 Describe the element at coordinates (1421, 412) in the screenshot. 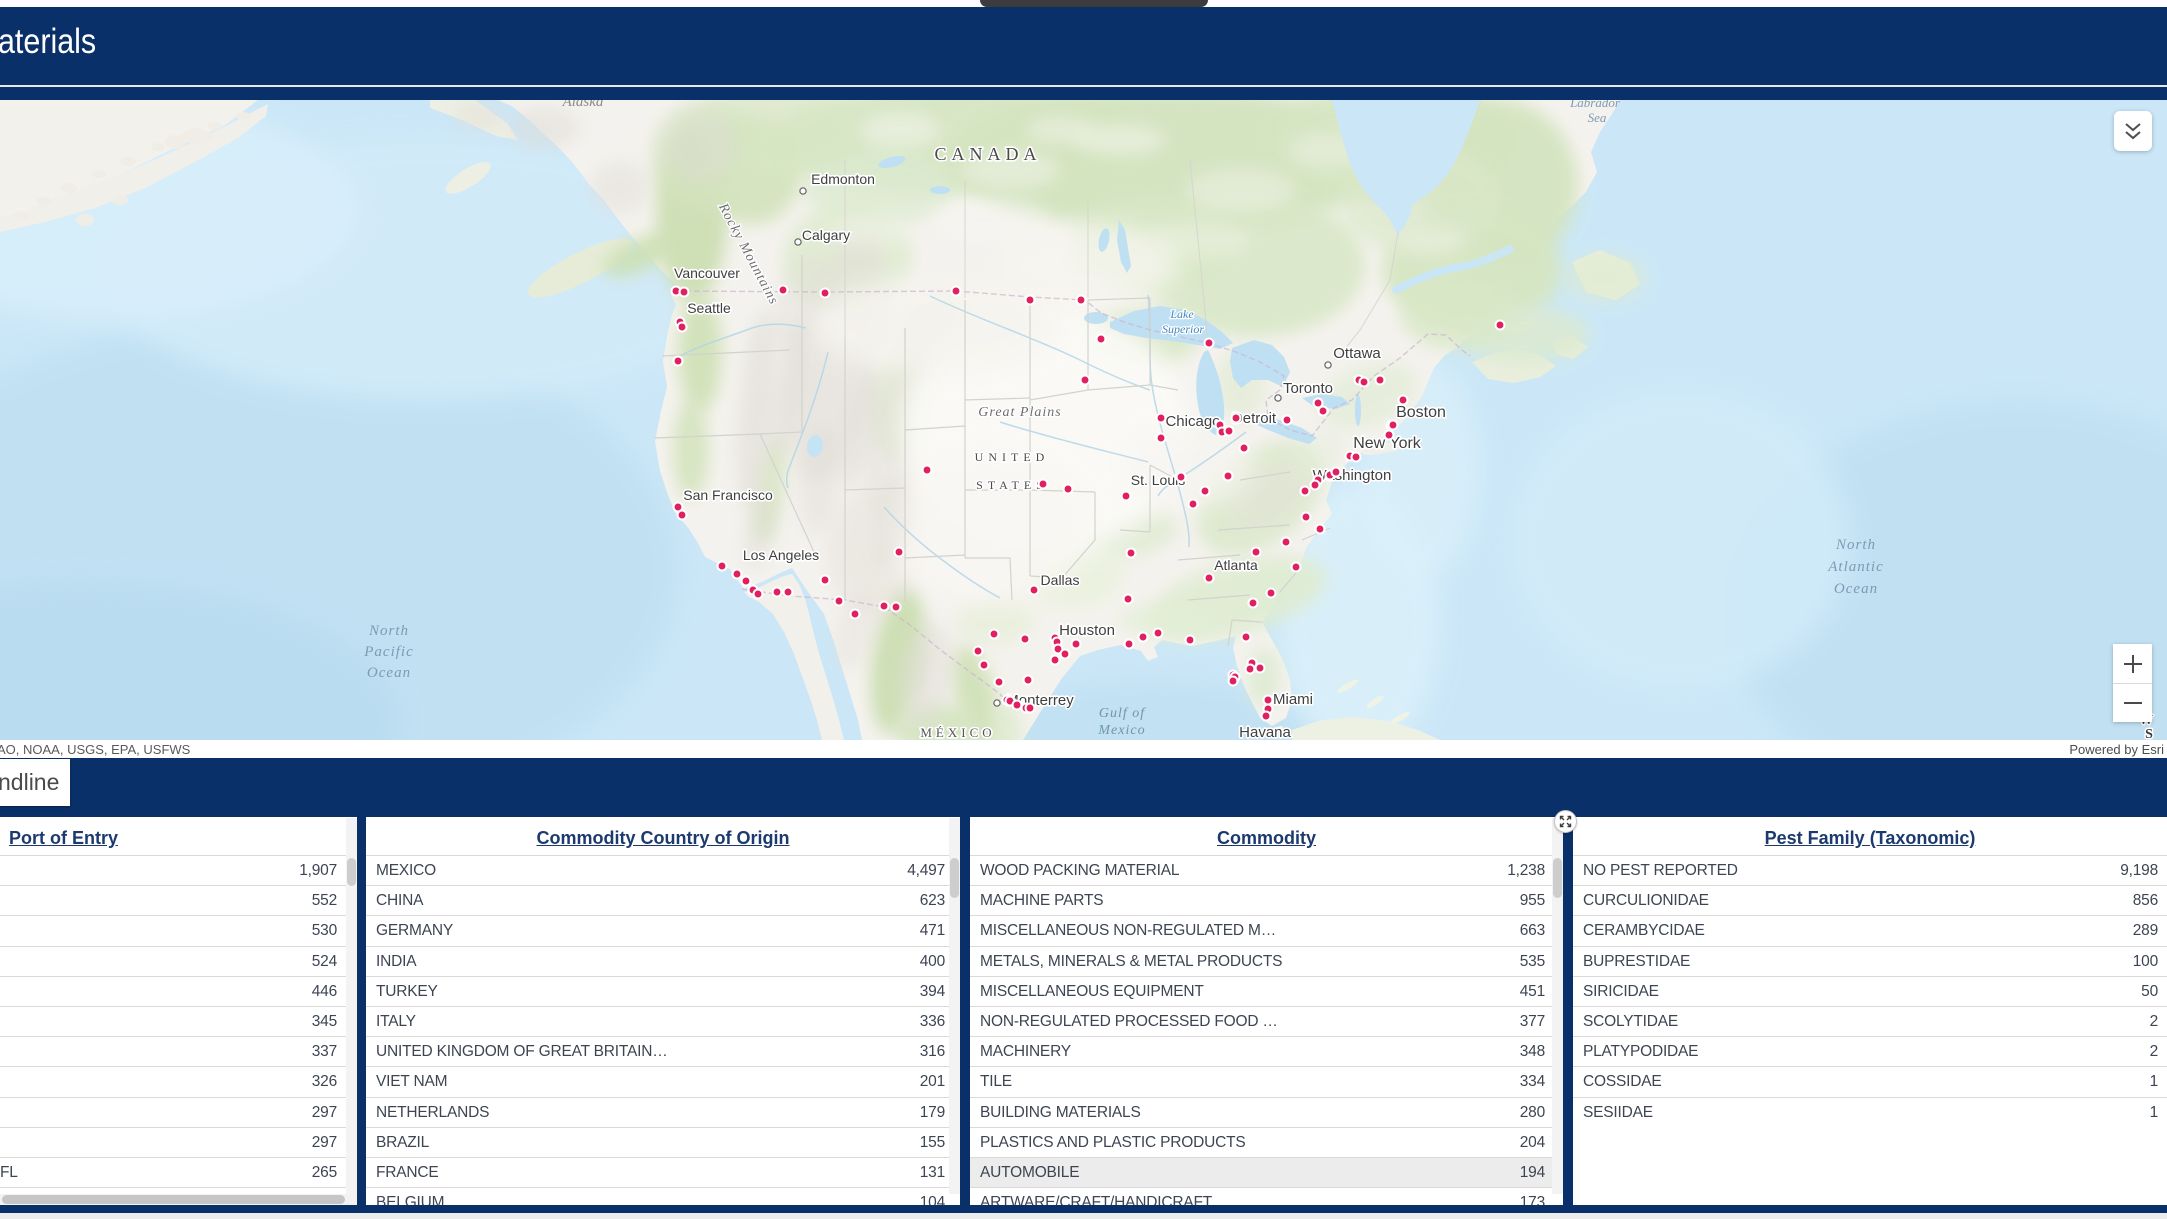

I see `svg-text: Boston` at that location.